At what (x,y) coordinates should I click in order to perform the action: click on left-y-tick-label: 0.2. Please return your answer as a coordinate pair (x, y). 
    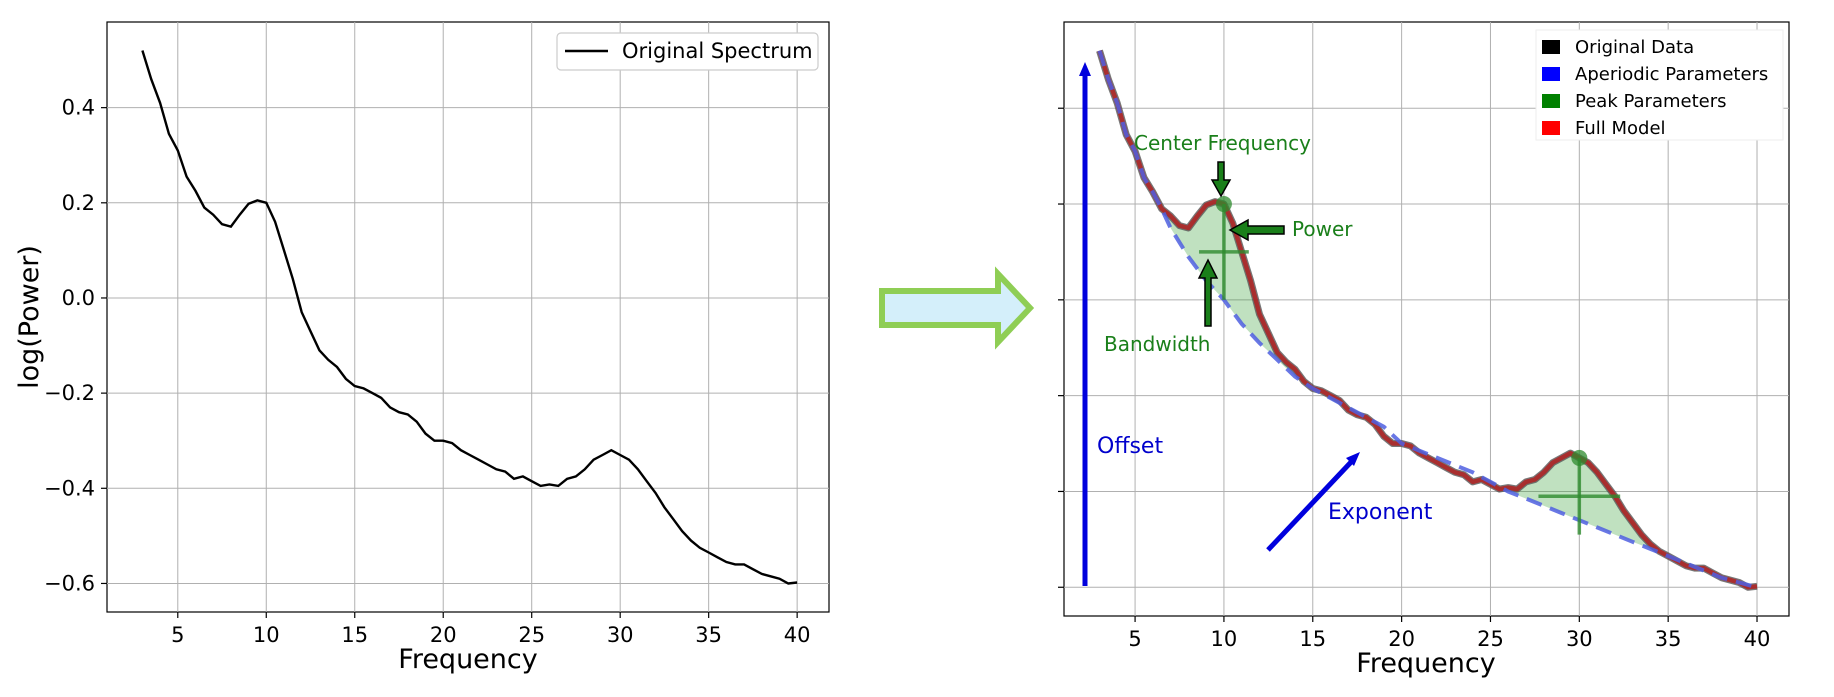
    Looking at the image, I should click on (78, 203).